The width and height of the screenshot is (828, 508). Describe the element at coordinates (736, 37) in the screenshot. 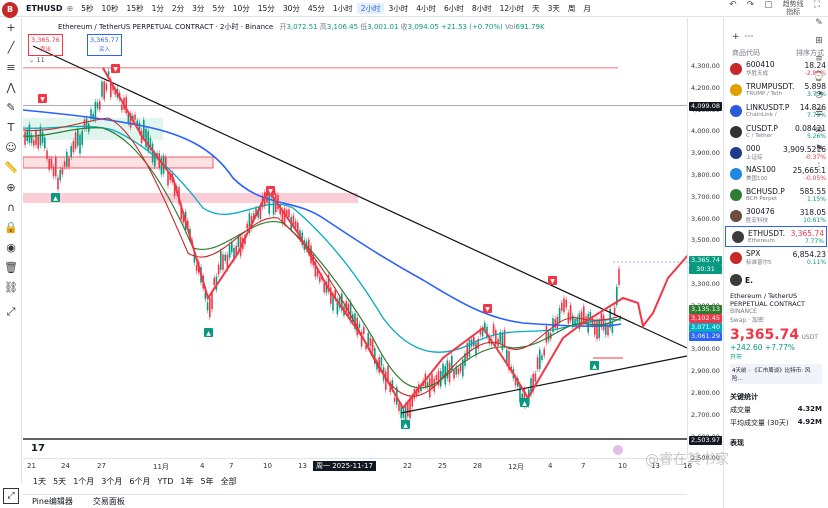

I see `add-icon: +` at that location.